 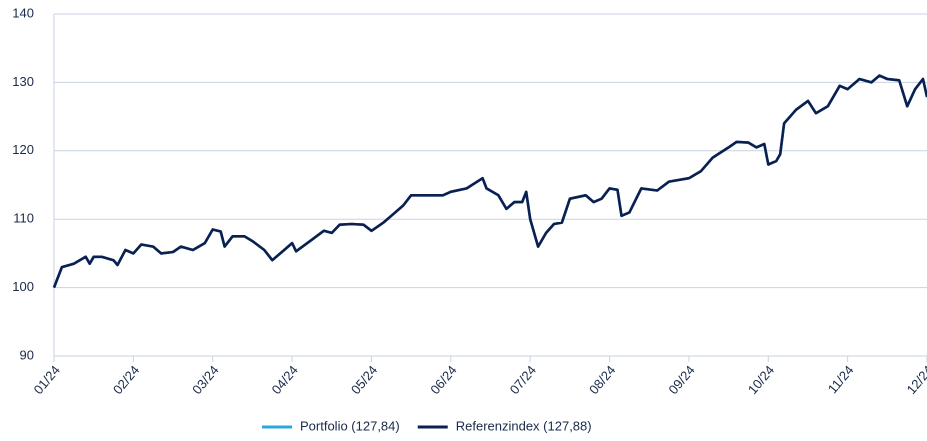 What do you see at coordinates (27, 354) in the screenshot?
I see `y-tick-label: 90` at bounding box center [27, 354].